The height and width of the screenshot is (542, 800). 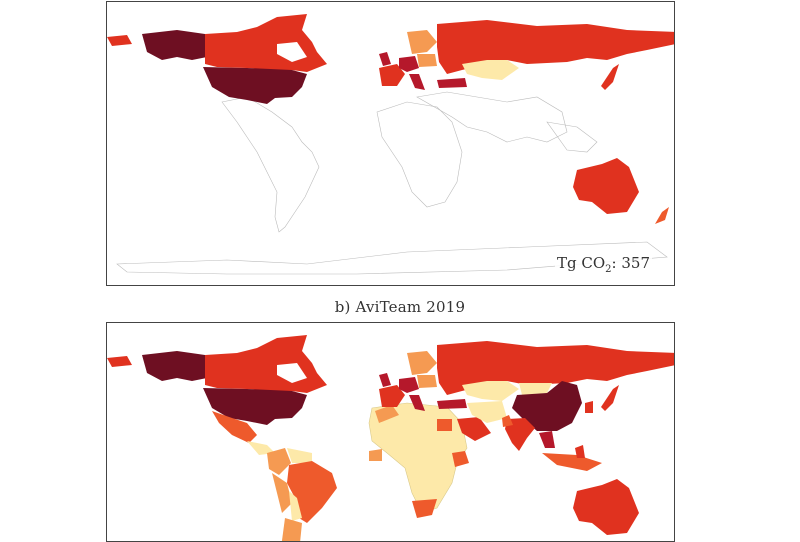 I want to click on region-colombia, so click(x=279, y=461).